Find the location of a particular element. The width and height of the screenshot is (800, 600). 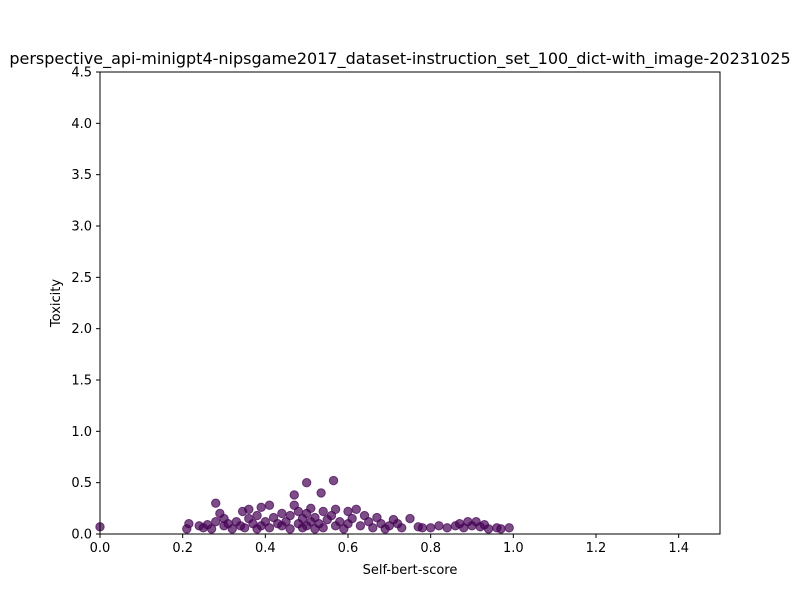

x-tick-label: 0.2 is located at coordinates (182, 548).